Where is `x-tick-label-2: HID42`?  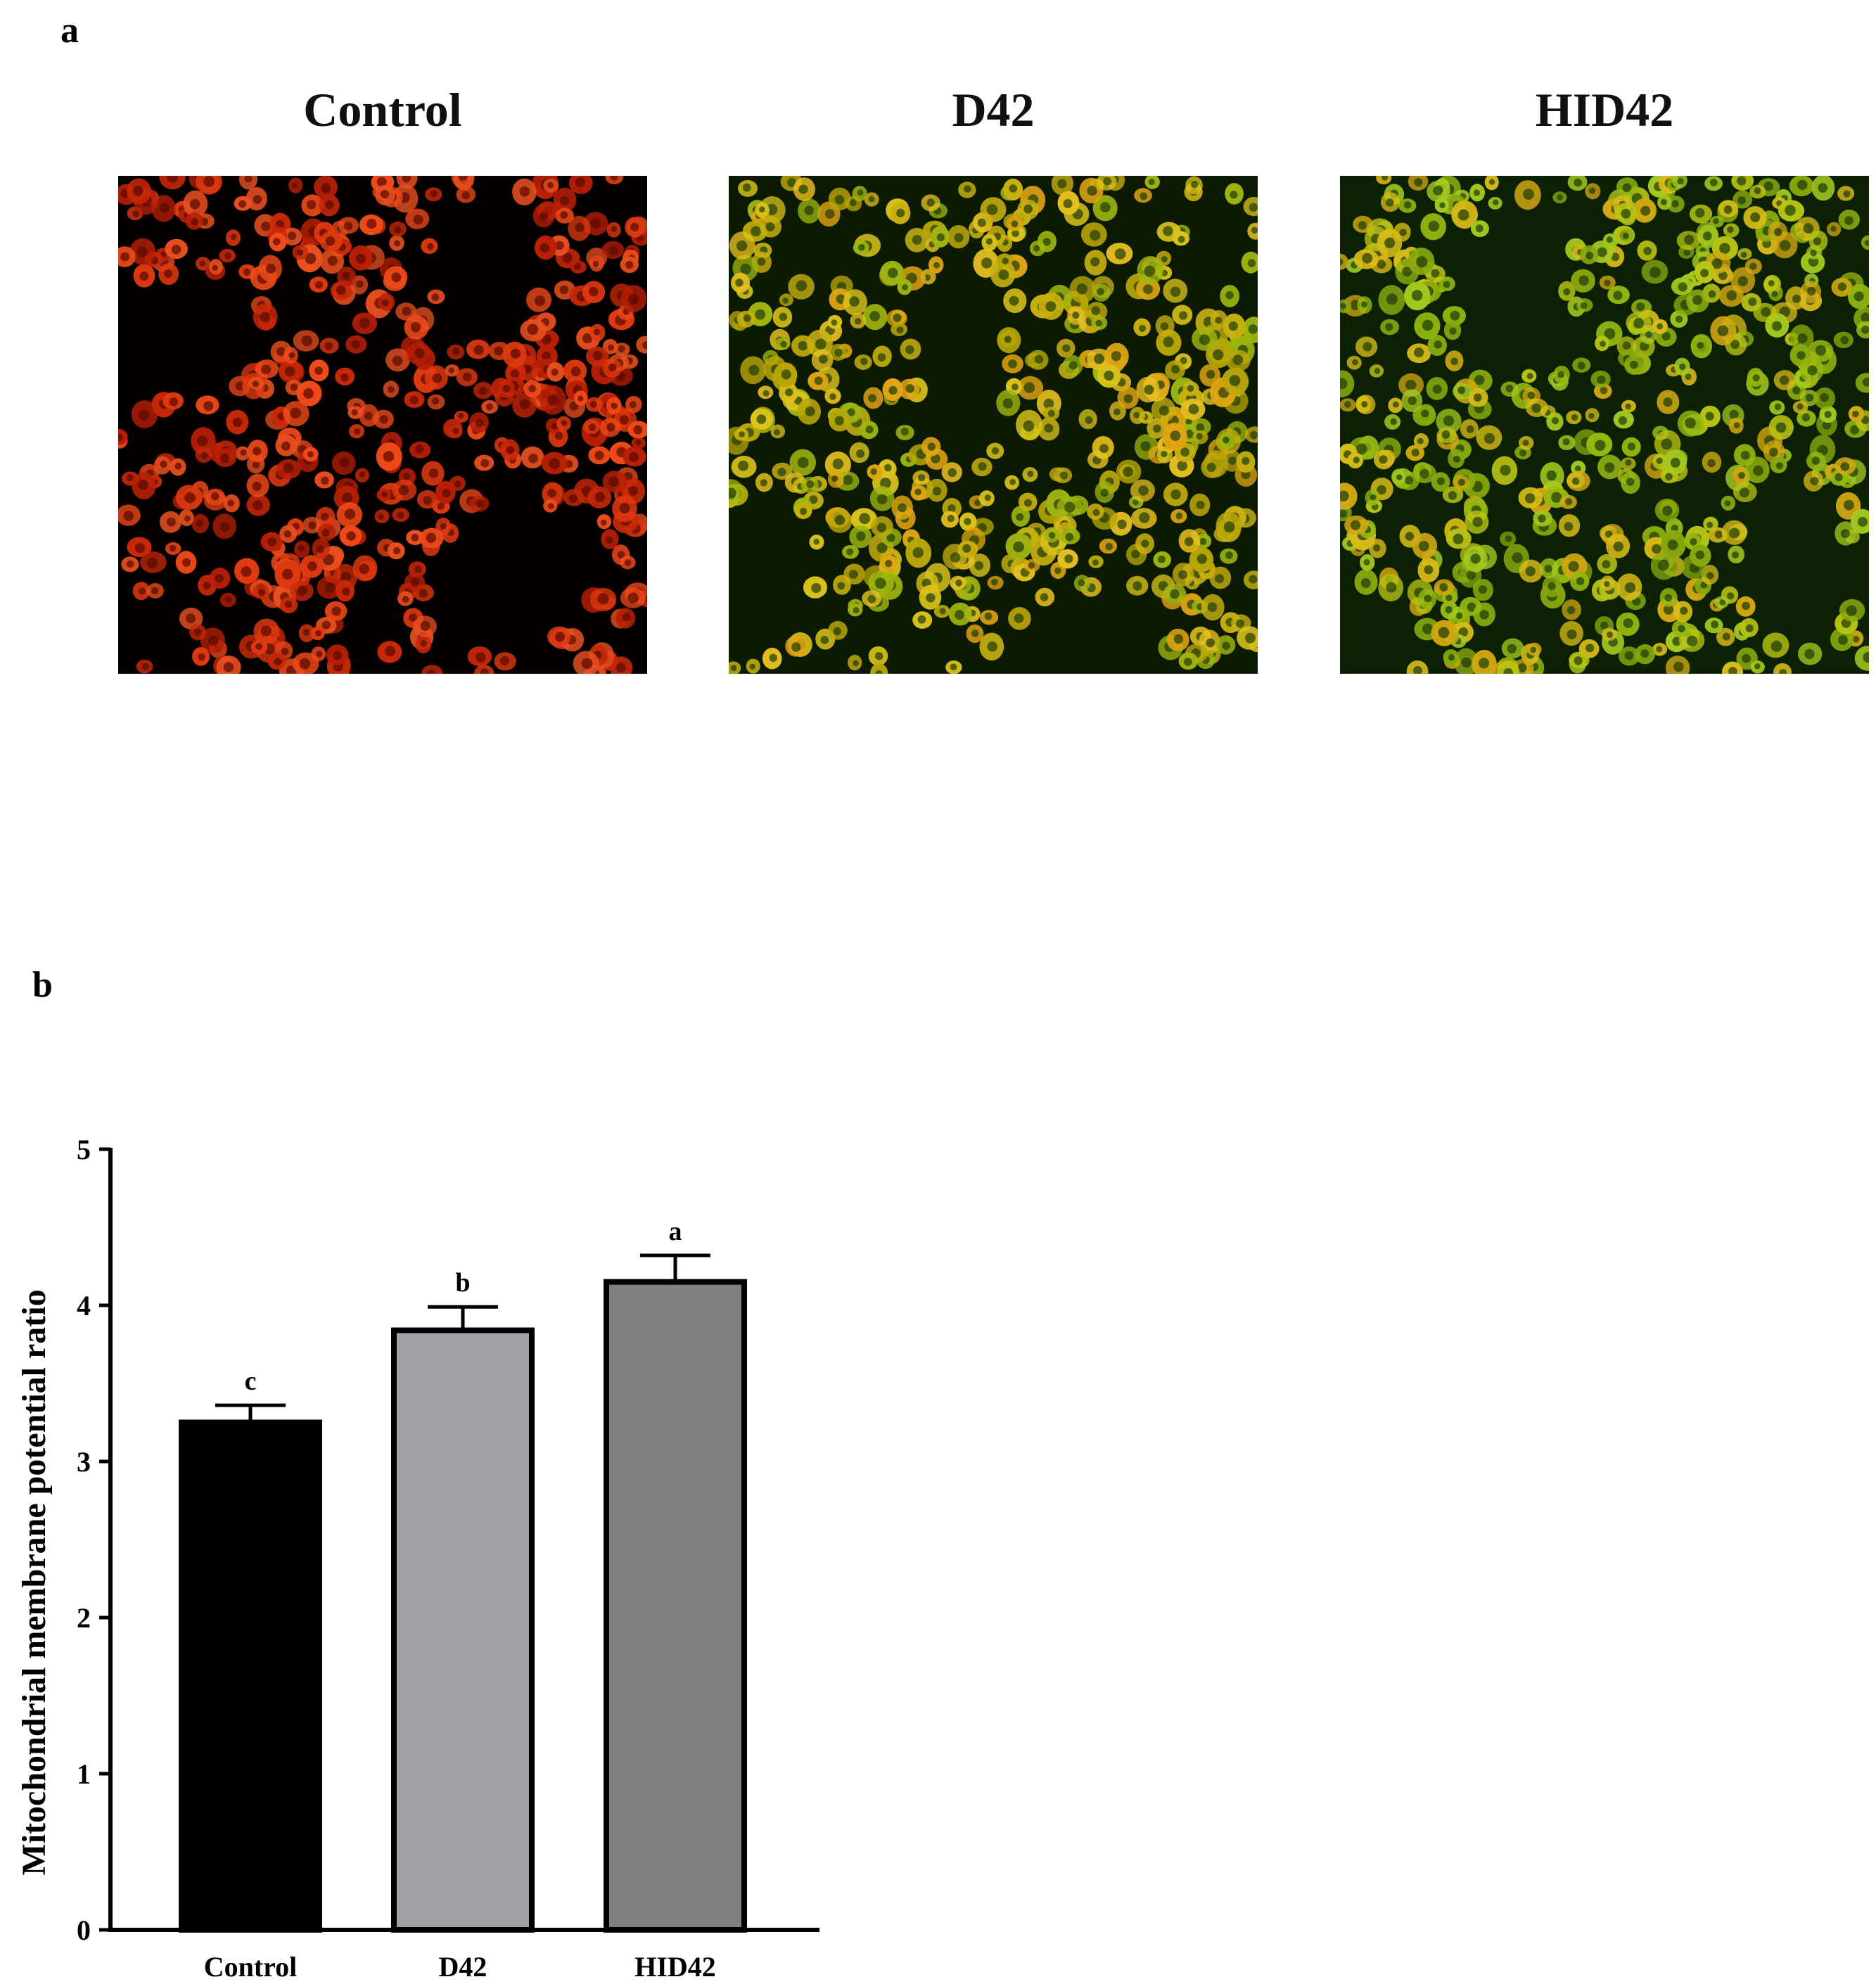
x-tick-label-2: HID42 is located at coordinates (675, 1967).